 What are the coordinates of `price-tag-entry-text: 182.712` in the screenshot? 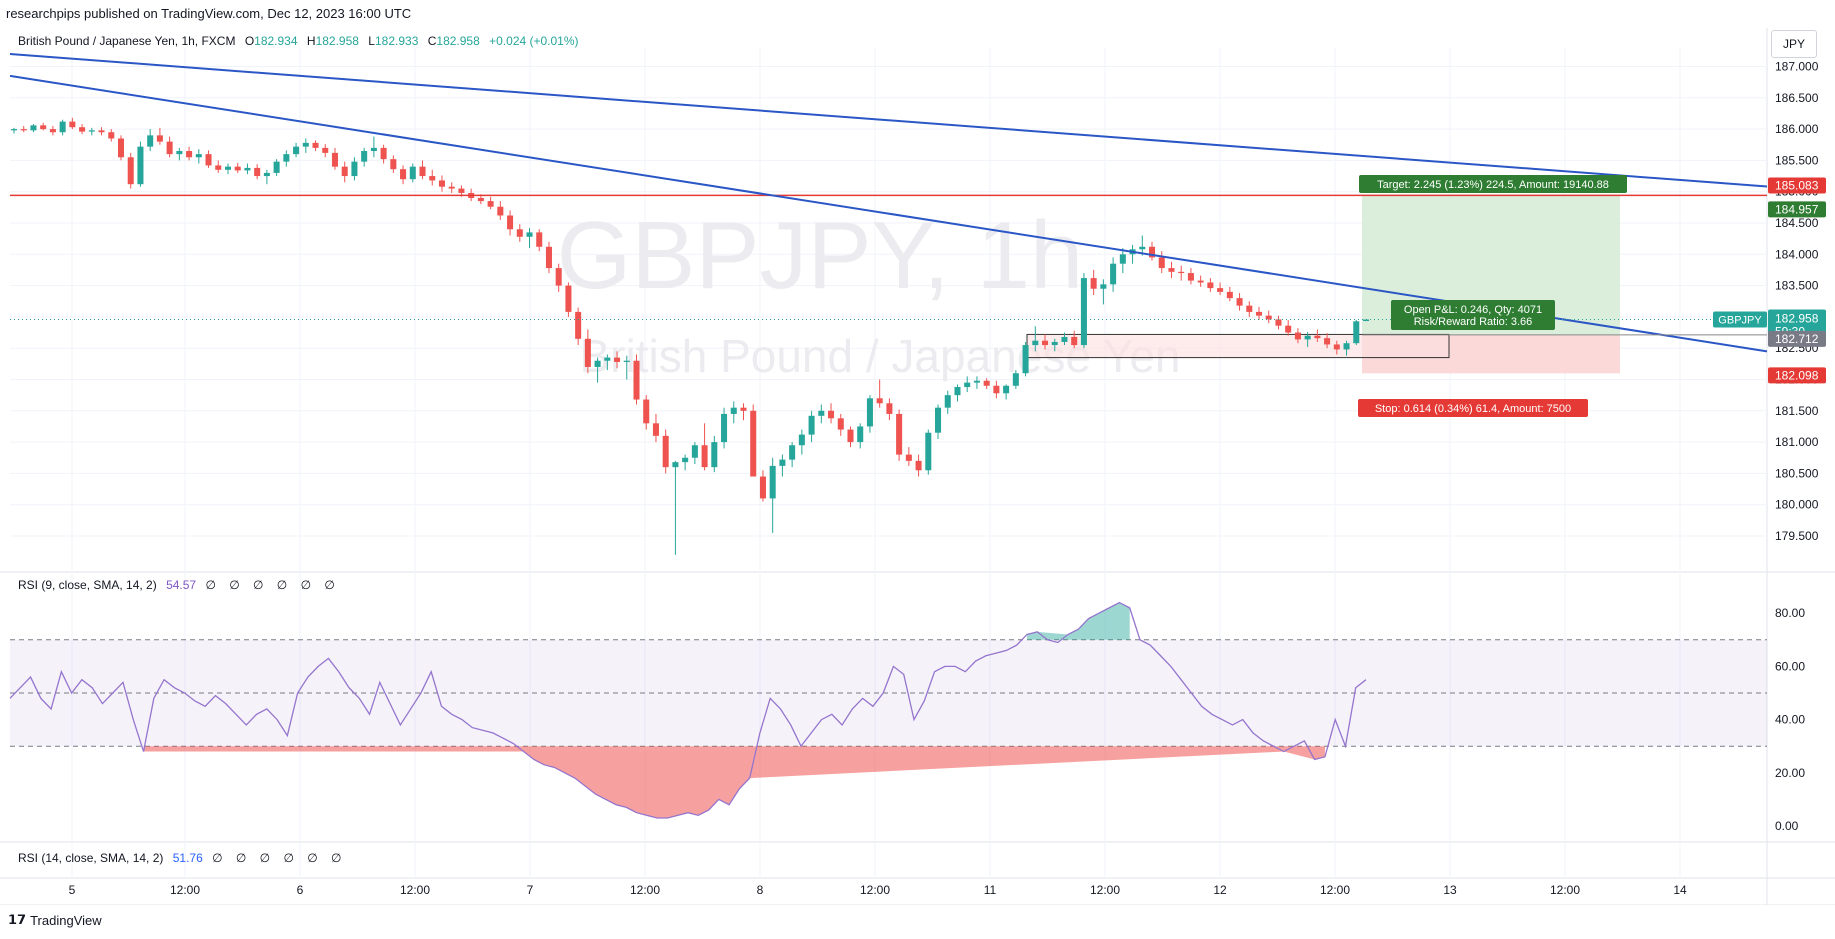 It's located at (1797, 339).